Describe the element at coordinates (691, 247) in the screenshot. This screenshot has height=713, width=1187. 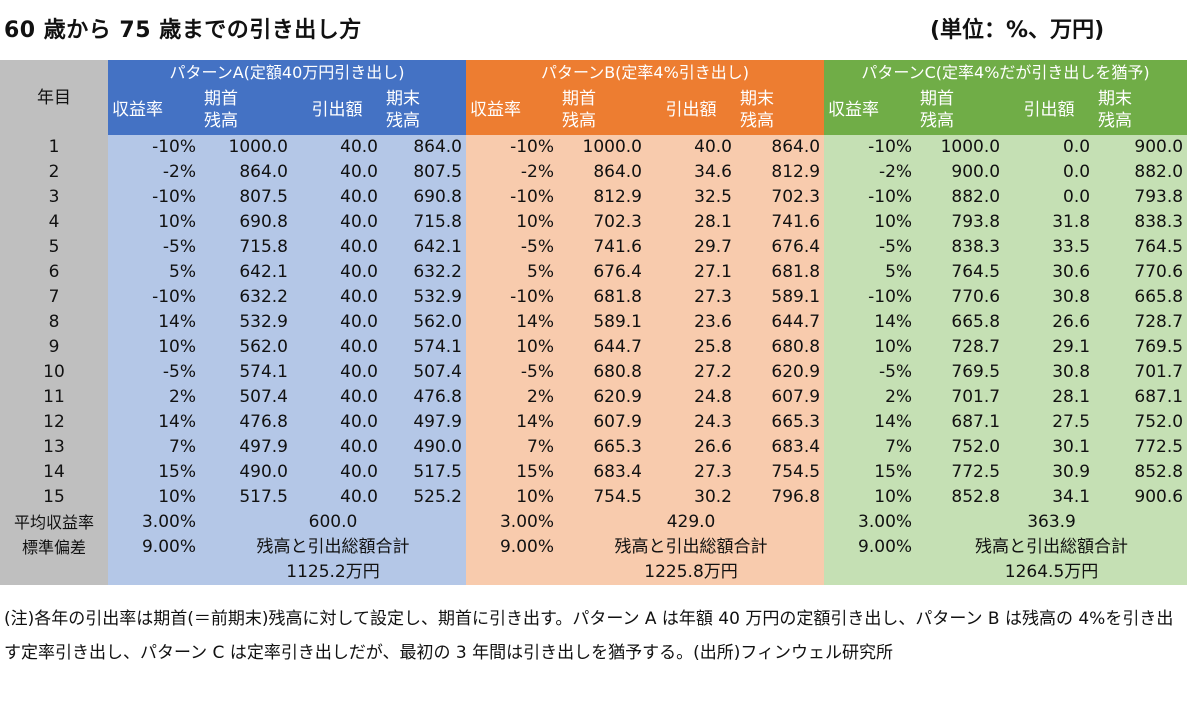
I see `pattern-b-cell: 29.7` at that location.